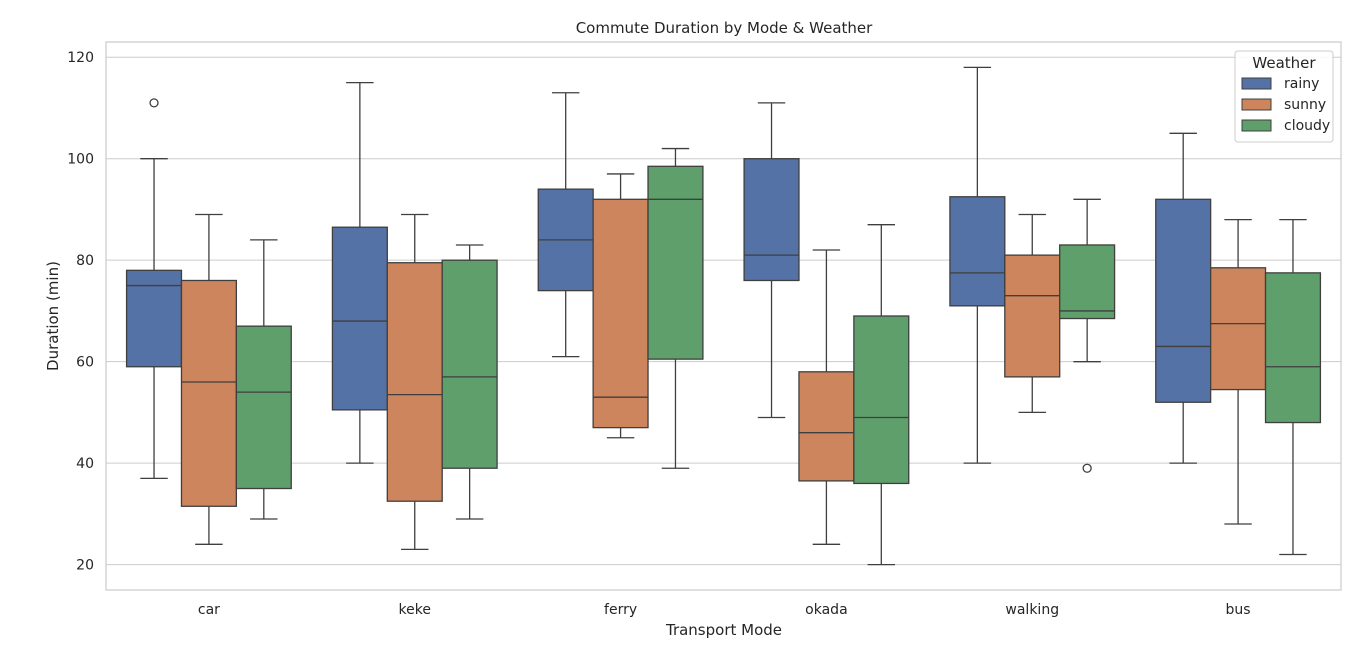 This screenshot has width=1366, height=663. I want to click on y-axis-ticks: 20 40 60 80 100 120, so click(80, 311).